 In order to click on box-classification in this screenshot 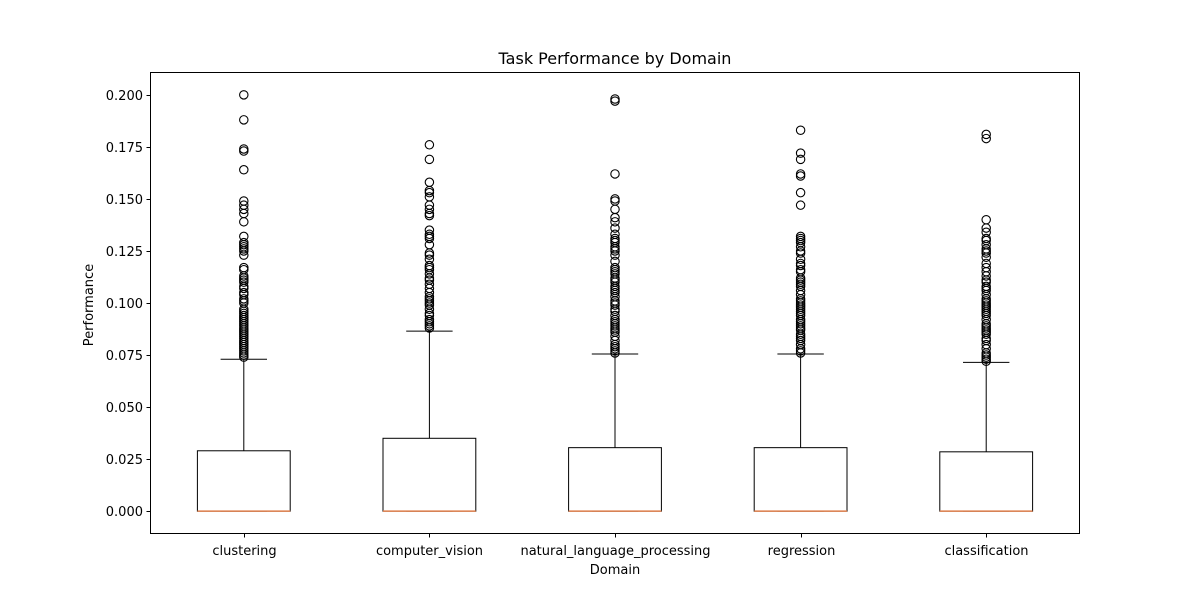, I will do `click(986, 320)`.